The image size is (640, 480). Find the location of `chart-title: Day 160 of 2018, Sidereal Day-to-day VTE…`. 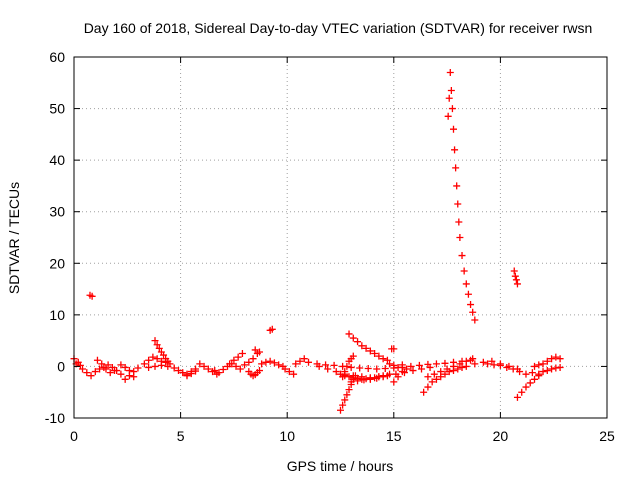

chart-title: Day 160 of 2018, Sidereal Day-to-day VTE… is located at coordinates (338, 28).